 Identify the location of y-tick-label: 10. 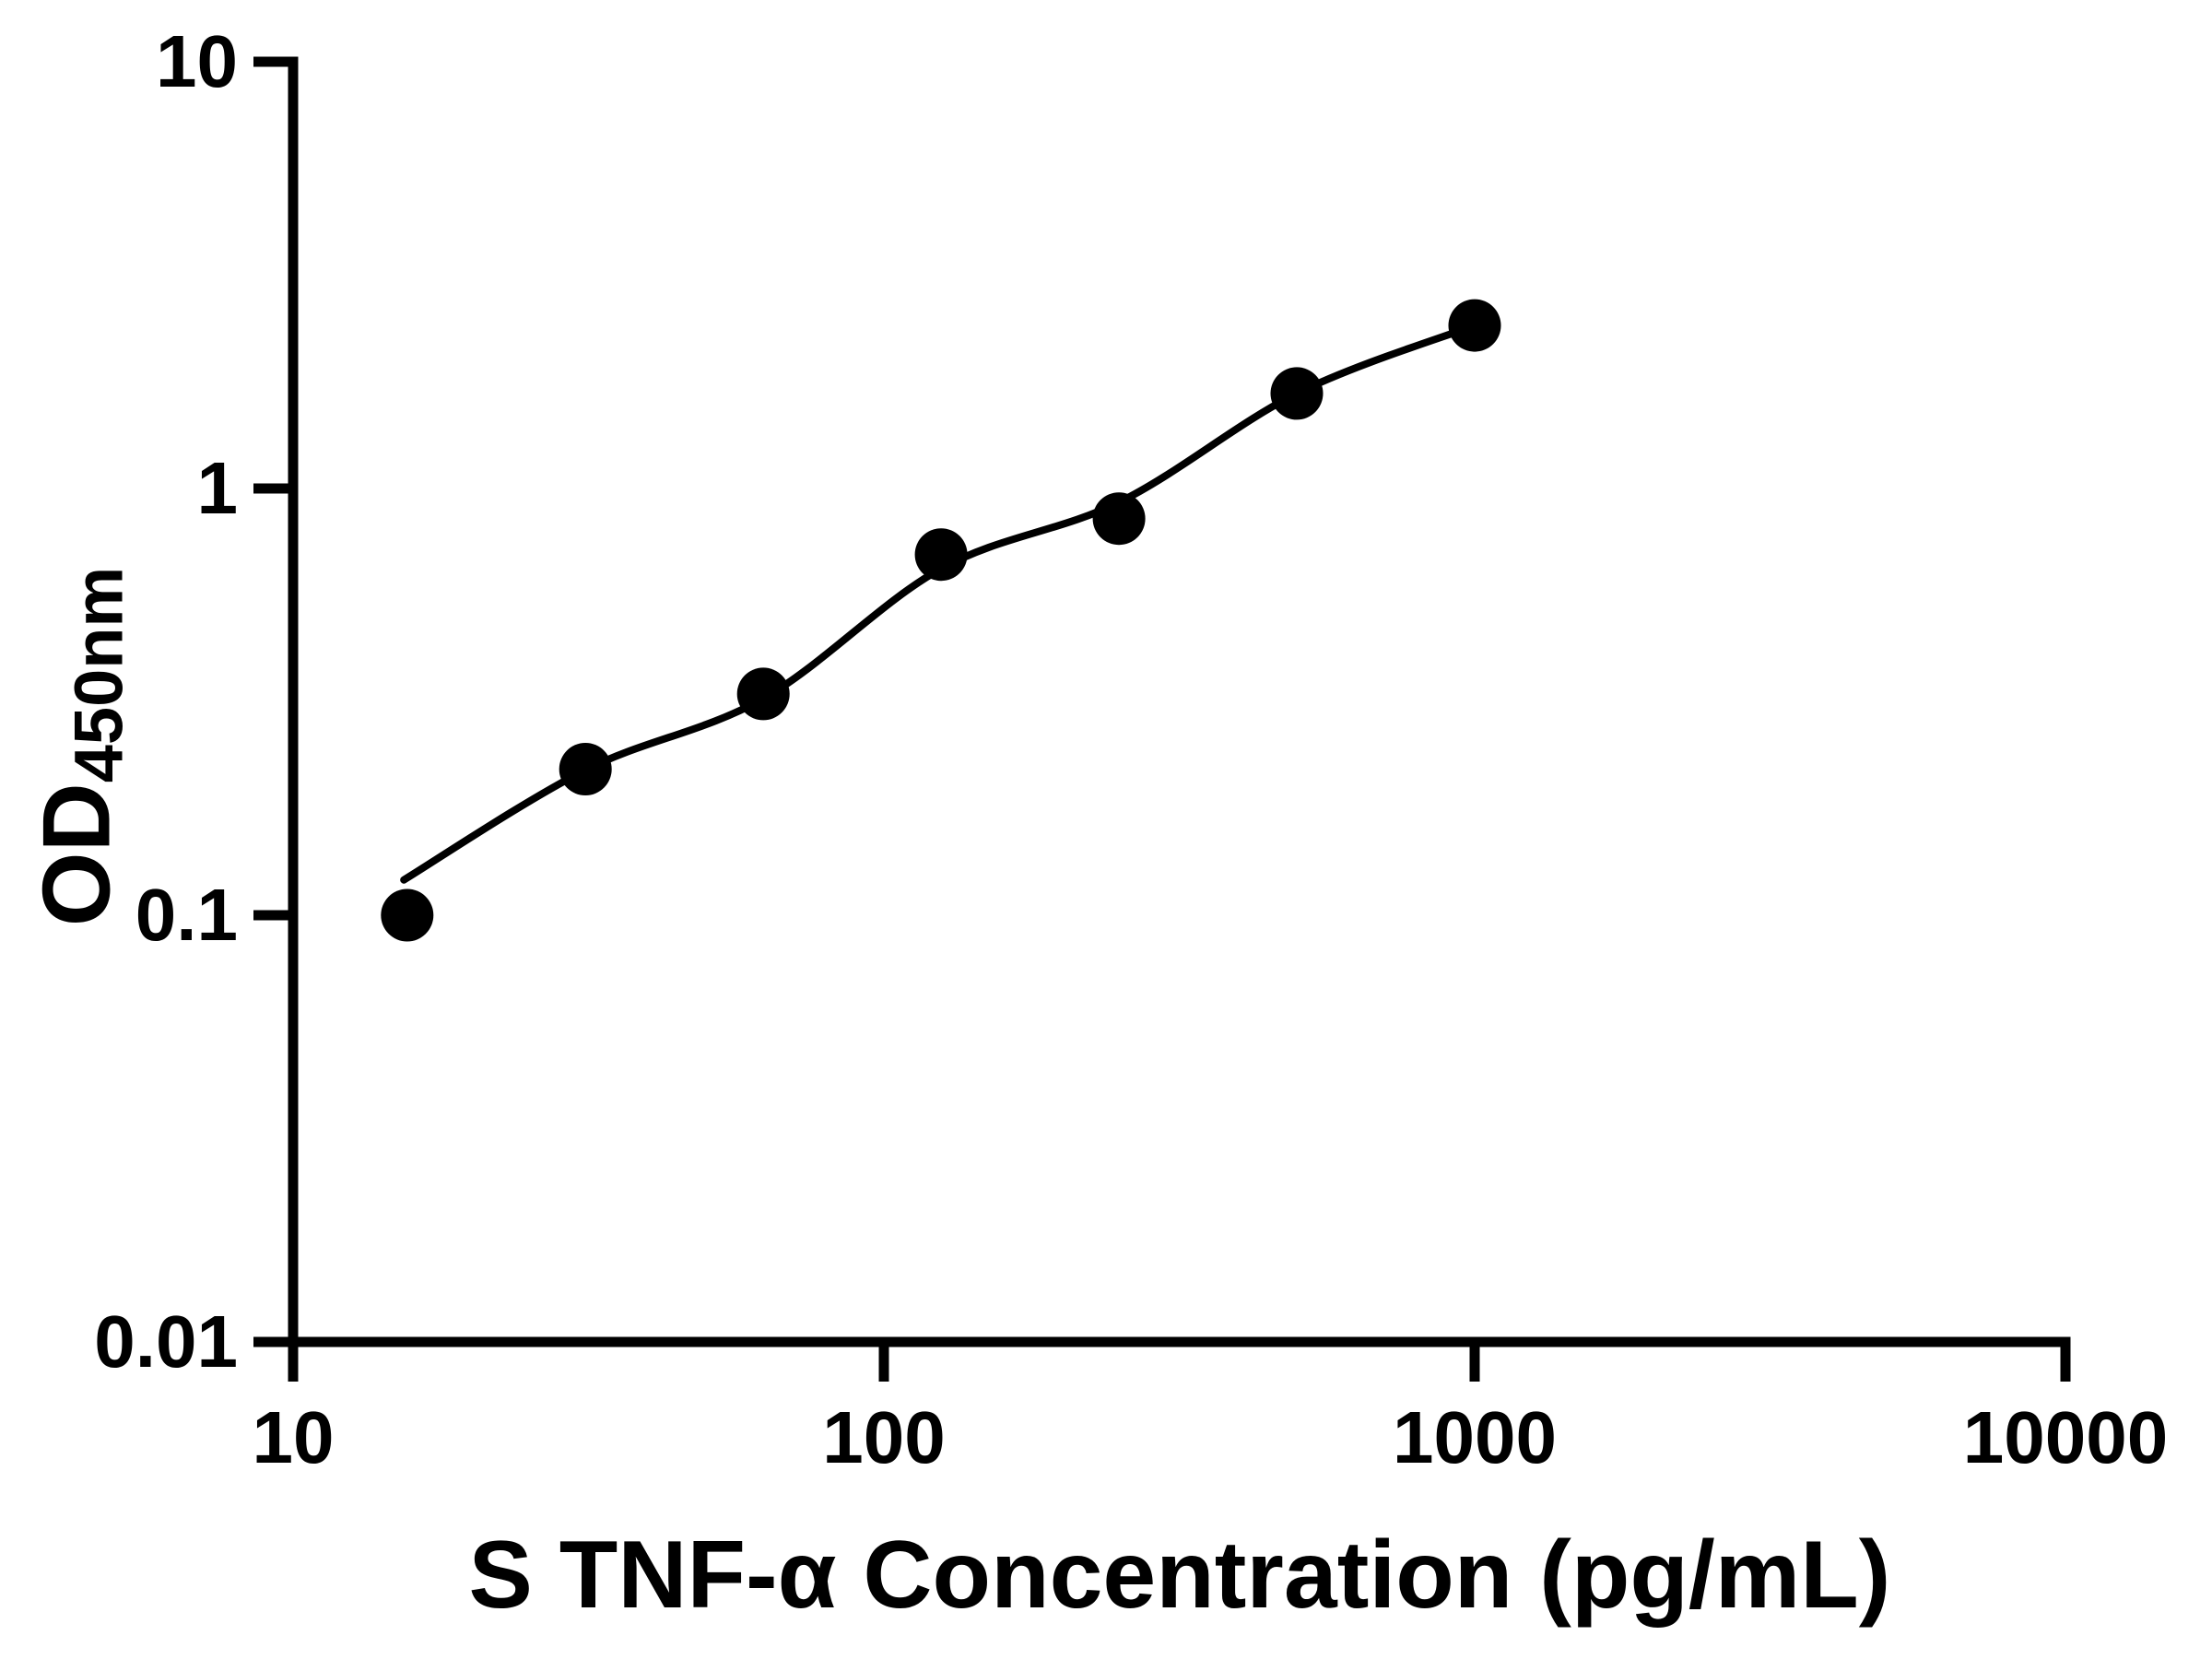
(197, 61).